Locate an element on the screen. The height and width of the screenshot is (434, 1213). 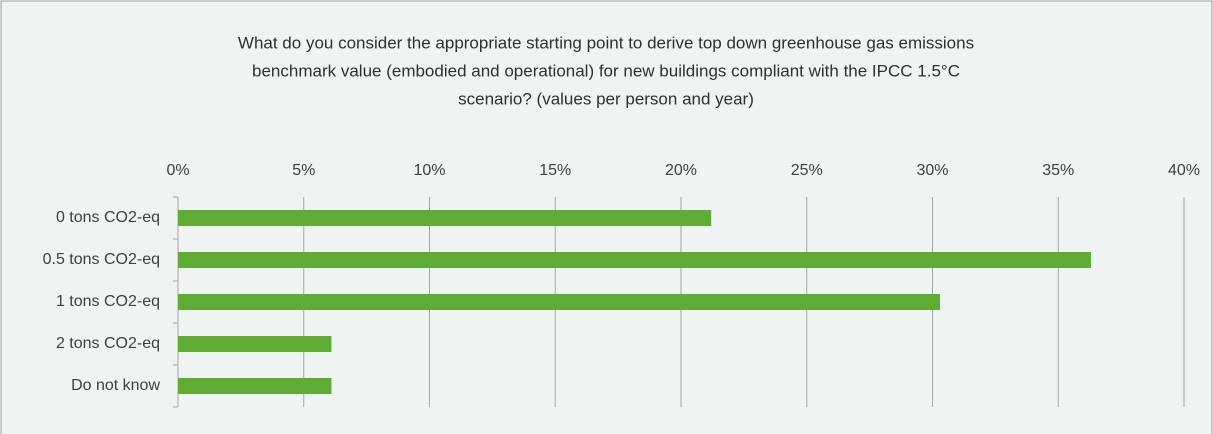
x-tick-label: 5% is located at coordinates (303, 170).